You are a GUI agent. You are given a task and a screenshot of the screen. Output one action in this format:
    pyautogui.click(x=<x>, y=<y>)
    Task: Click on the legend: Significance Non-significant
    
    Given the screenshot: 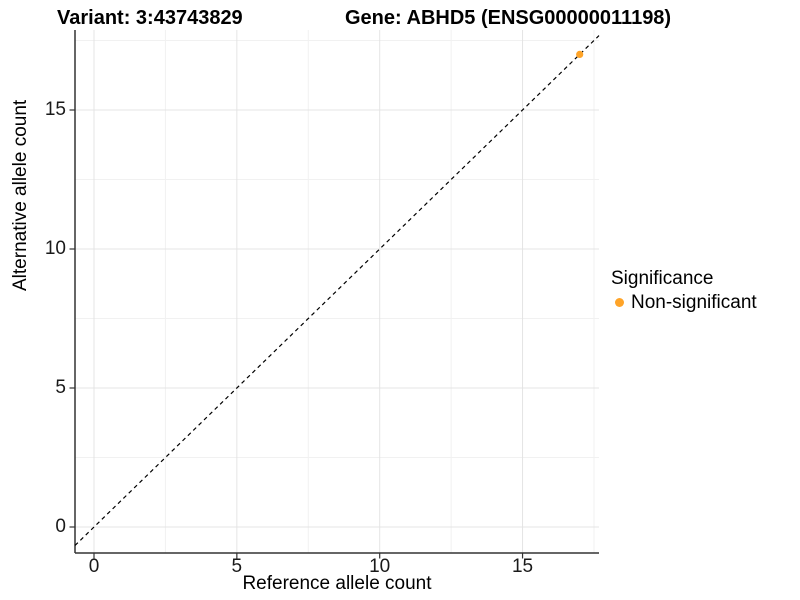 What is the action you would take?
    pyautogui.click(x=684, y=290)
    